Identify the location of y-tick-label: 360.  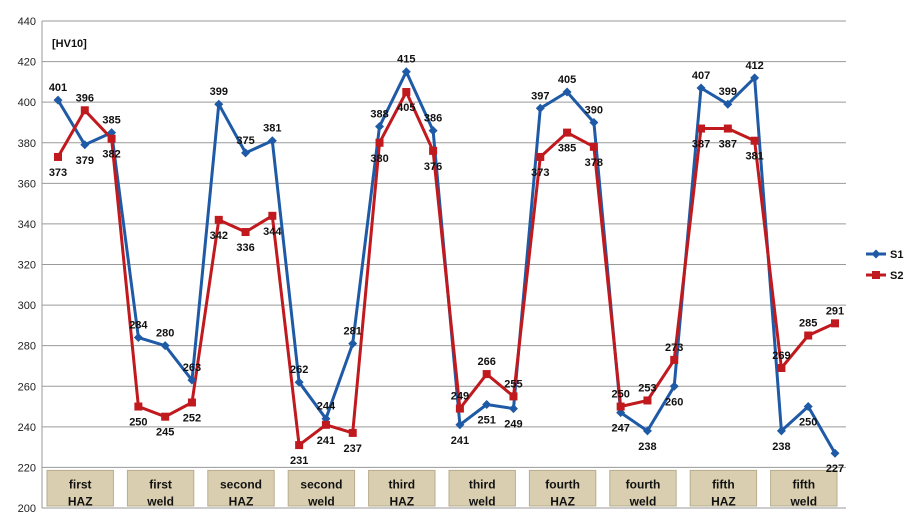
(27, 184).